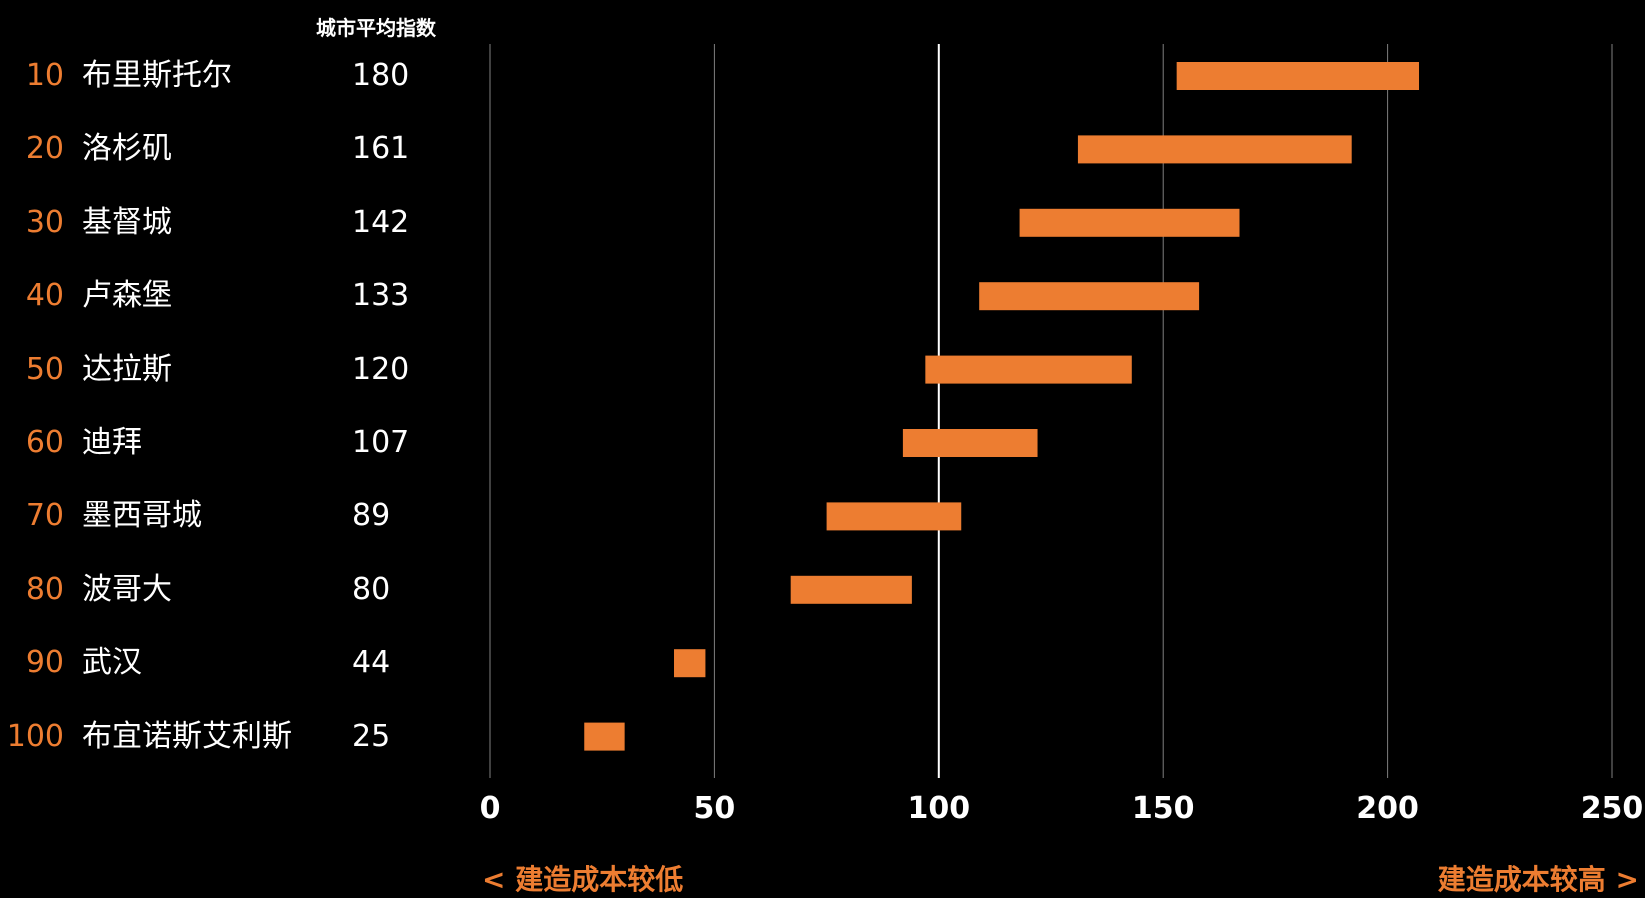 Image resolution: width=1645 pixels, height=898 pixels. Describe the element at coordinates (235, 76) in the screenshot. I see `chart-row: 10 布里斯托尔 180` at that location.